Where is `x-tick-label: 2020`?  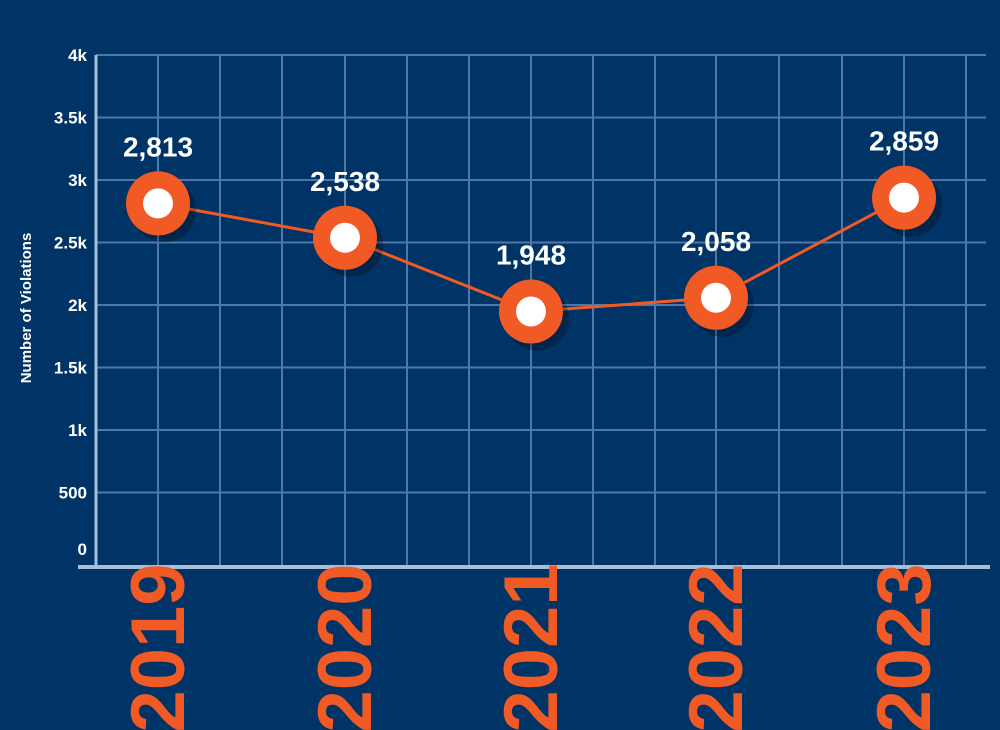
x-tick-label: 2020 is located at coordinates (345, 646).